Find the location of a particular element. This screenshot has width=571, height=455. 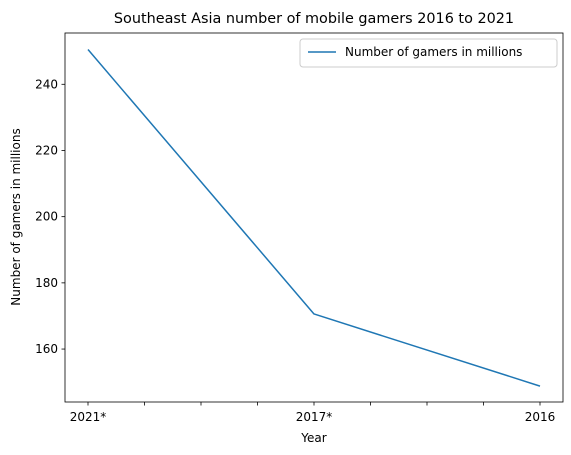

x-axis-ticks: 2021* 2017* 2016 is located at coordinates (313, 413).